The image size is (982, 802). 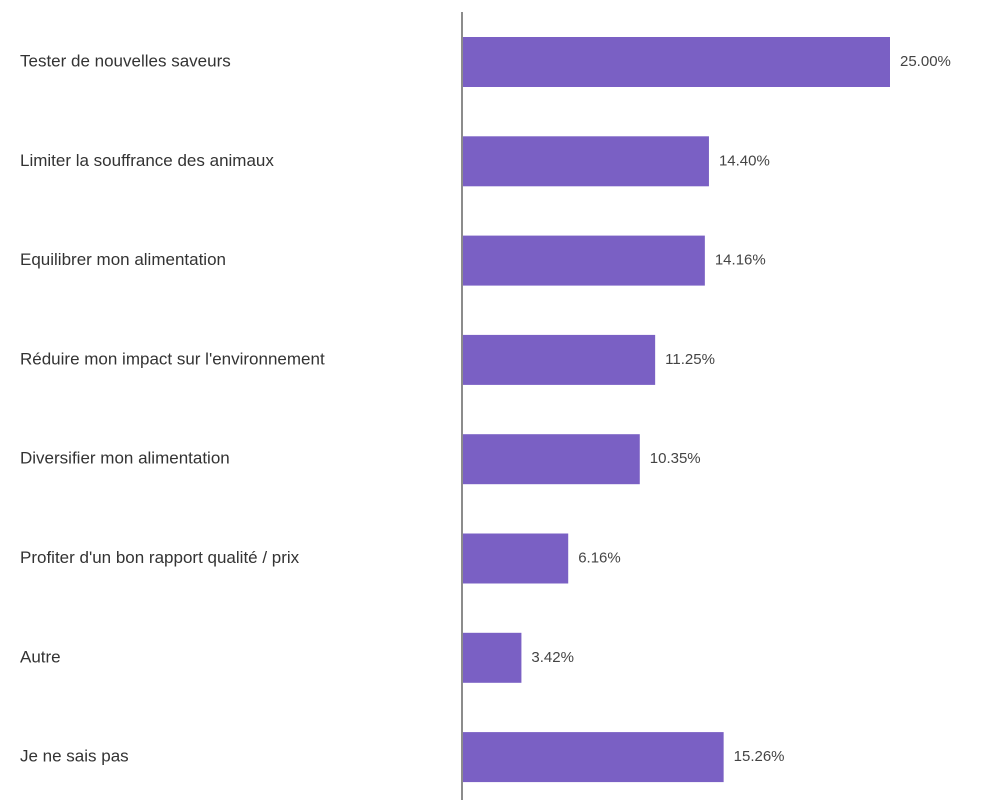 What do you see at coordinates (123, 259) in the screenshot?
I see `category-label: Equilibrer mon alimentation` at bounding box center [123, 259].